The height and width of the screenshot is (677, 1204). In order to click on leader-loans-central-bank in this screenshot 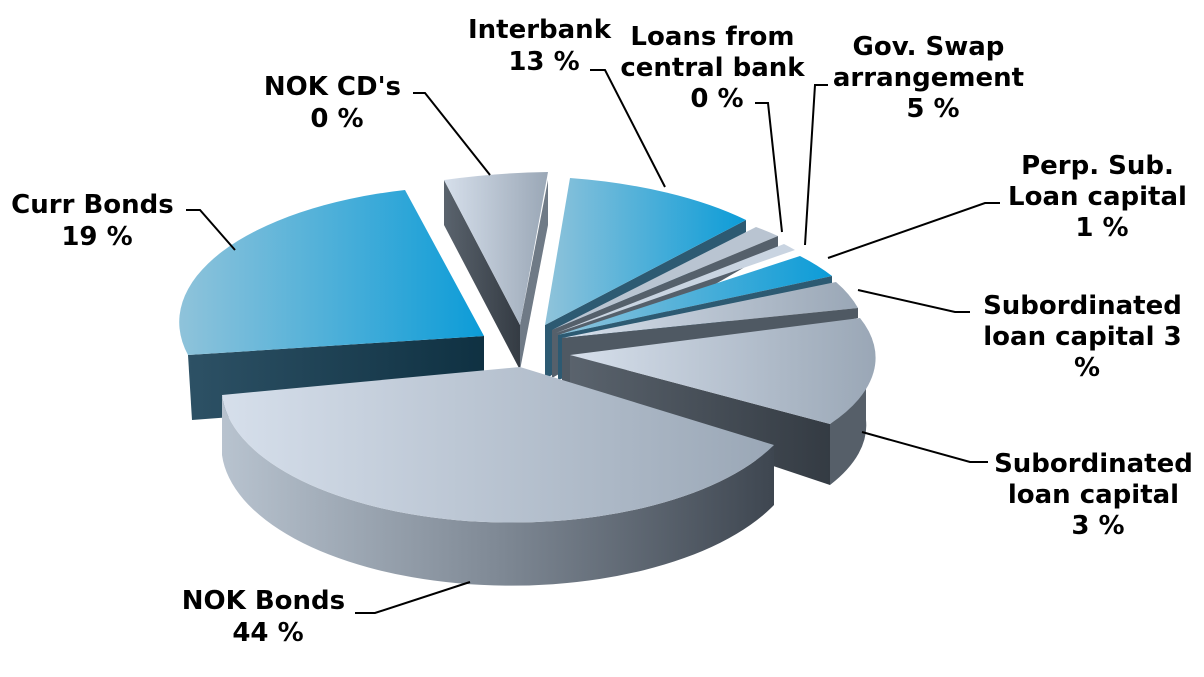, I will do `click(769, 167)`.